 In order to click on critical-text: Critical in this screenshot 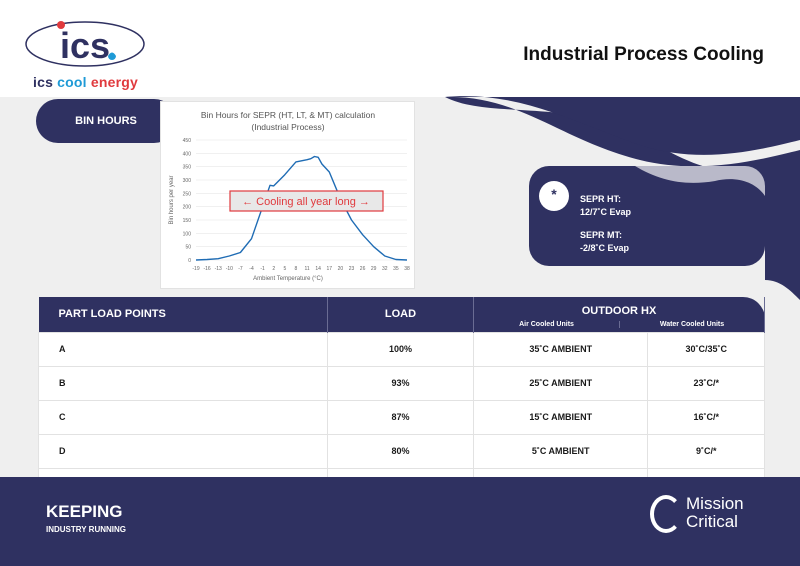, I will do `click(712, 521)`.